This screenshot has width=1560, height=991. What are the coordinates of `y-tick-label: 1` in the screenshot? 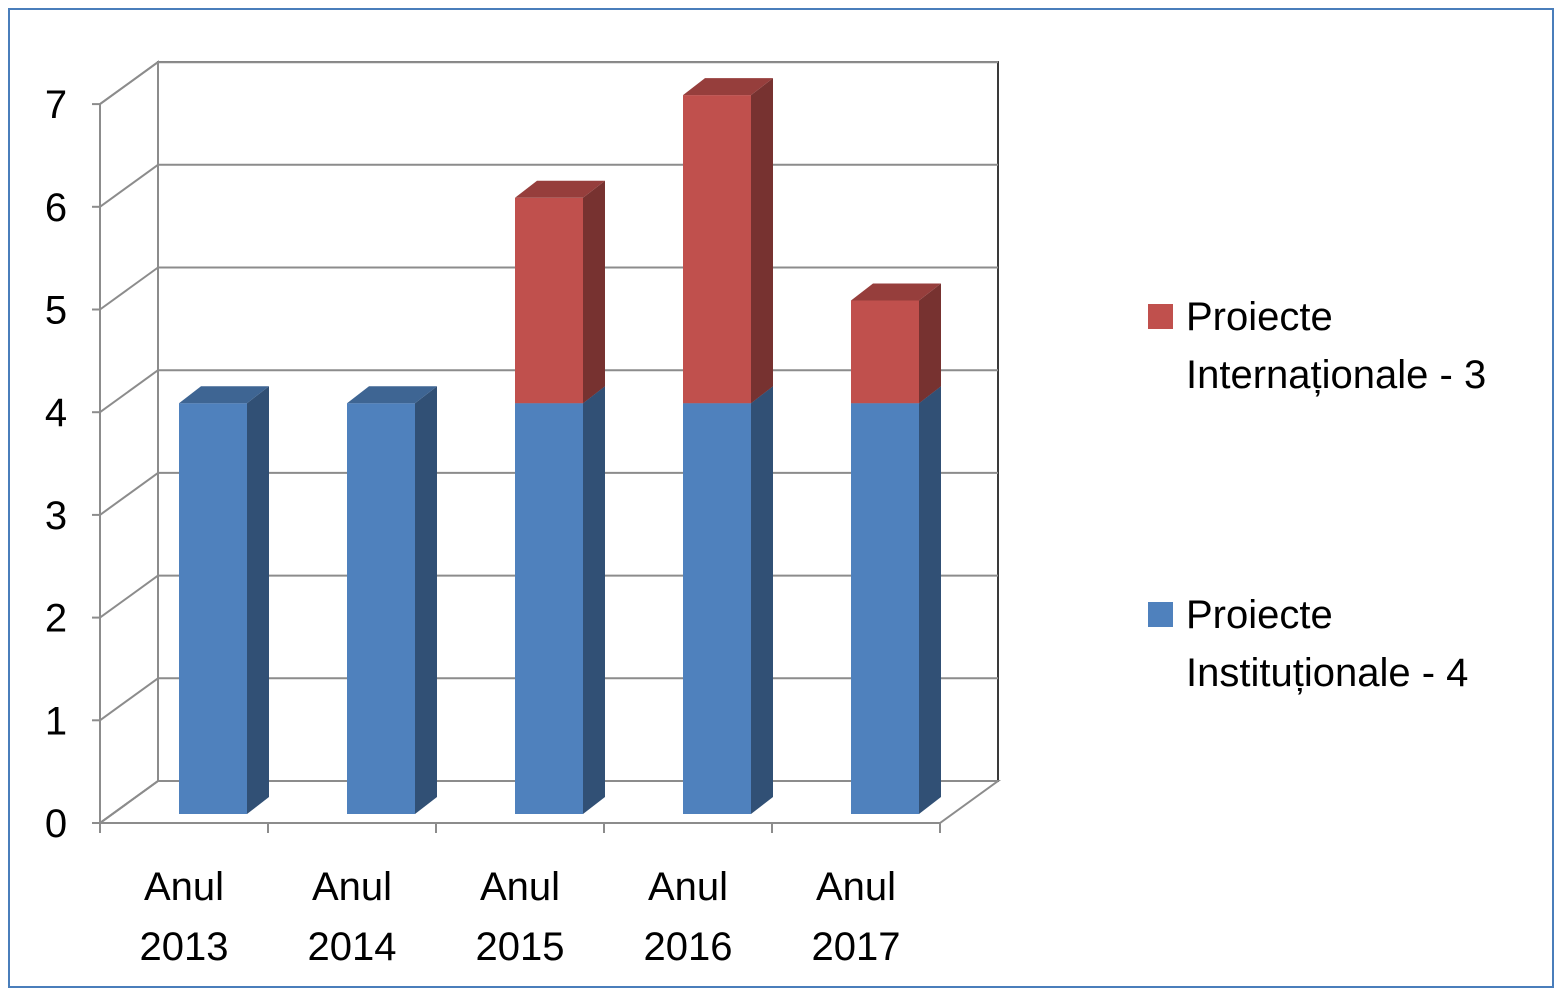 It's located at (56, 721).